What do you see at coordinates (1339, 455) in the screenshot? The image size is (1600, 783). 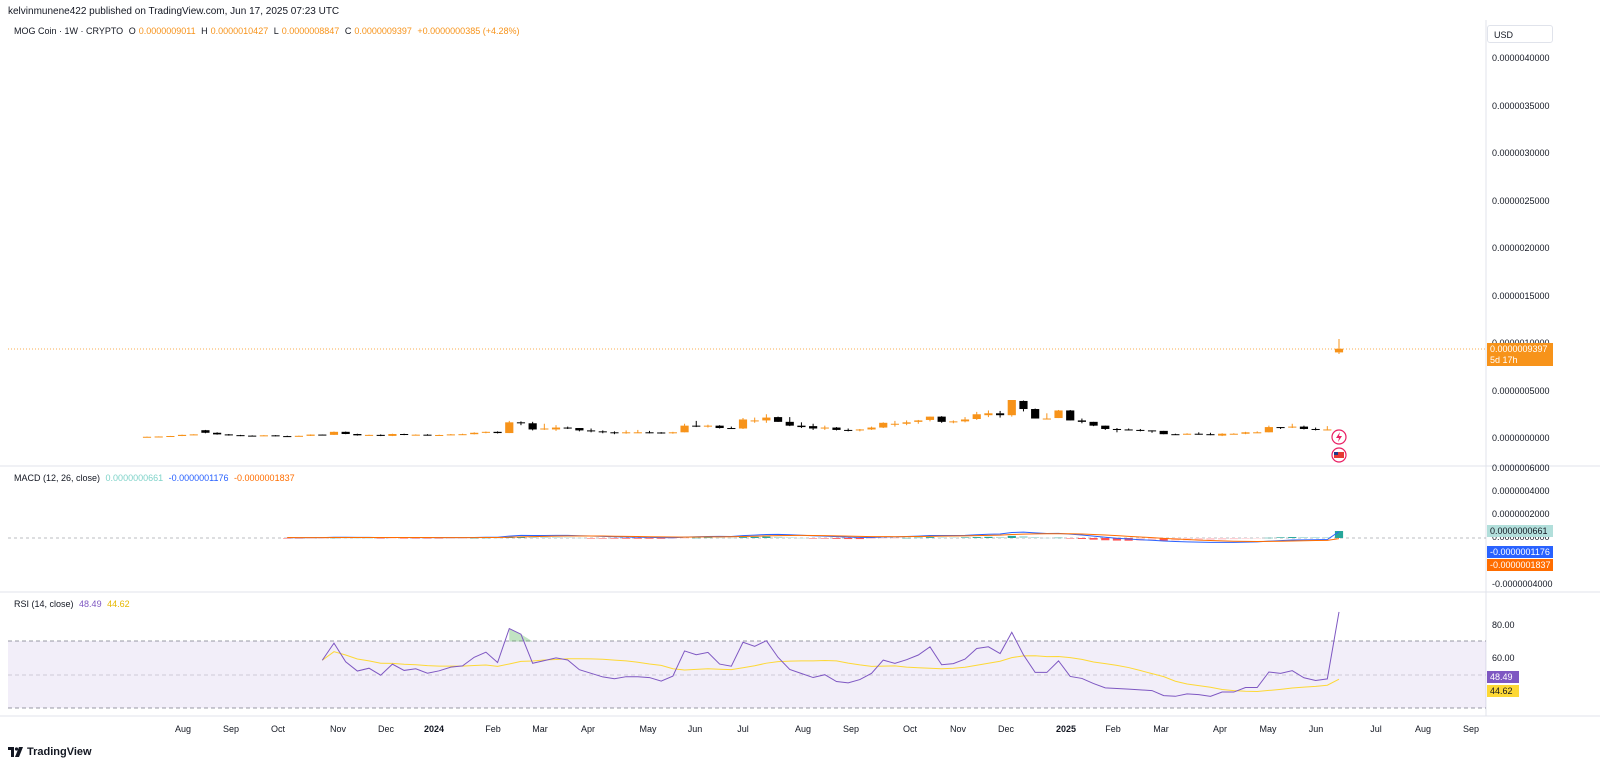 I see `flag-icon` at bounding box center [1339, 455].